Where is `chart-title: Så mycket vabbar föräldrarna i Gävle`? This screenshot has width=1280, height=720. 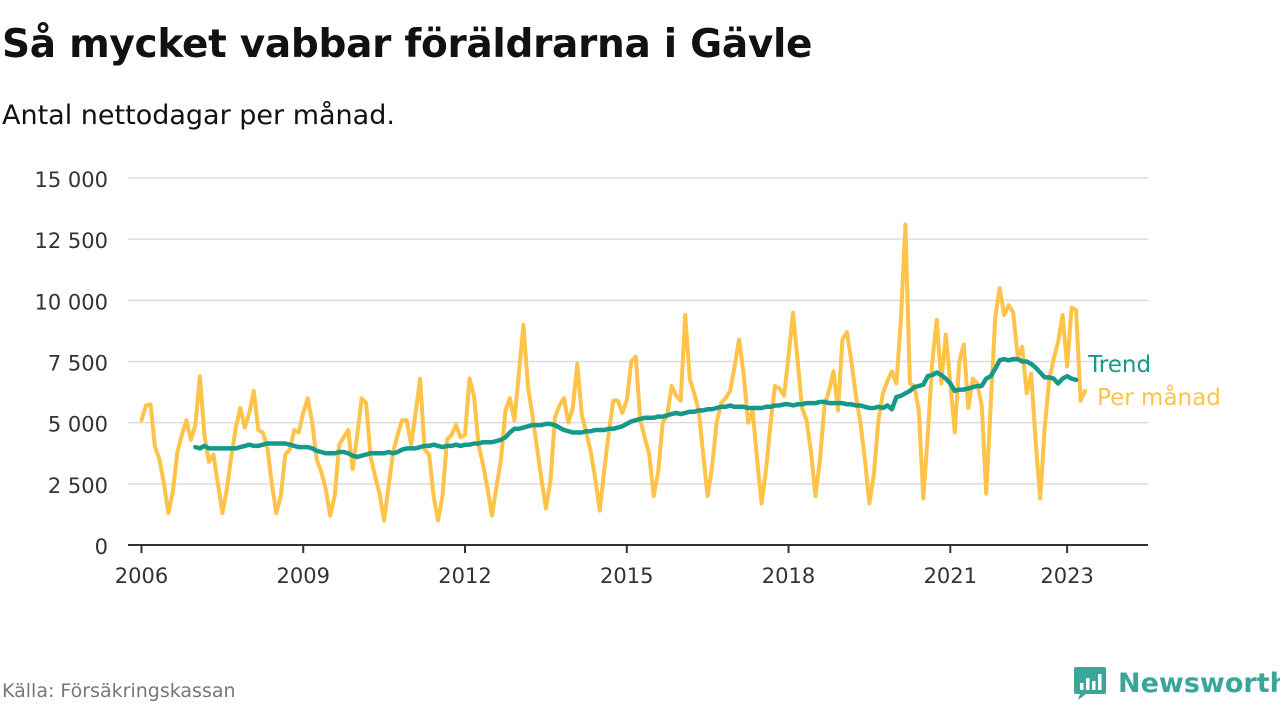 chart-title: Så mycket vabbar föräldrarna i Gävle is located at coordinates (407, 44).